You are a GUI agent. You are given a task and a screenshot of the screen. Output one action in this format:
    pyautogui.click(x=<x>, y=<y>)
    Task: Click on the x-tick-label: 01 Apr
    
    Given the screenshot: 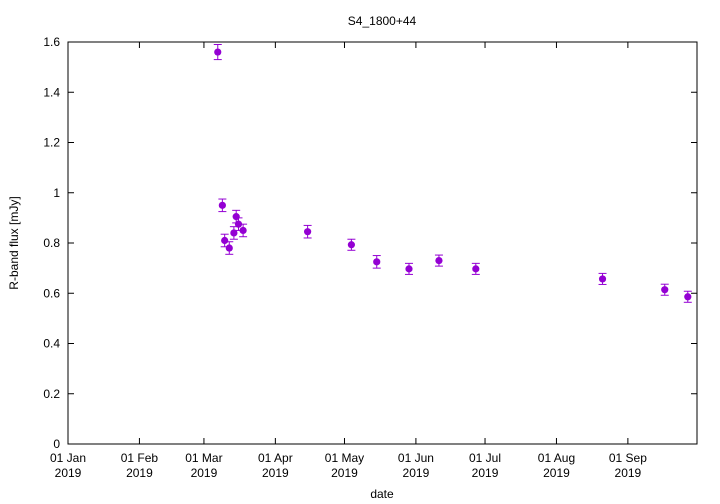 What is the action you would take?
    pyautogui.click(x=275, y=458)
    